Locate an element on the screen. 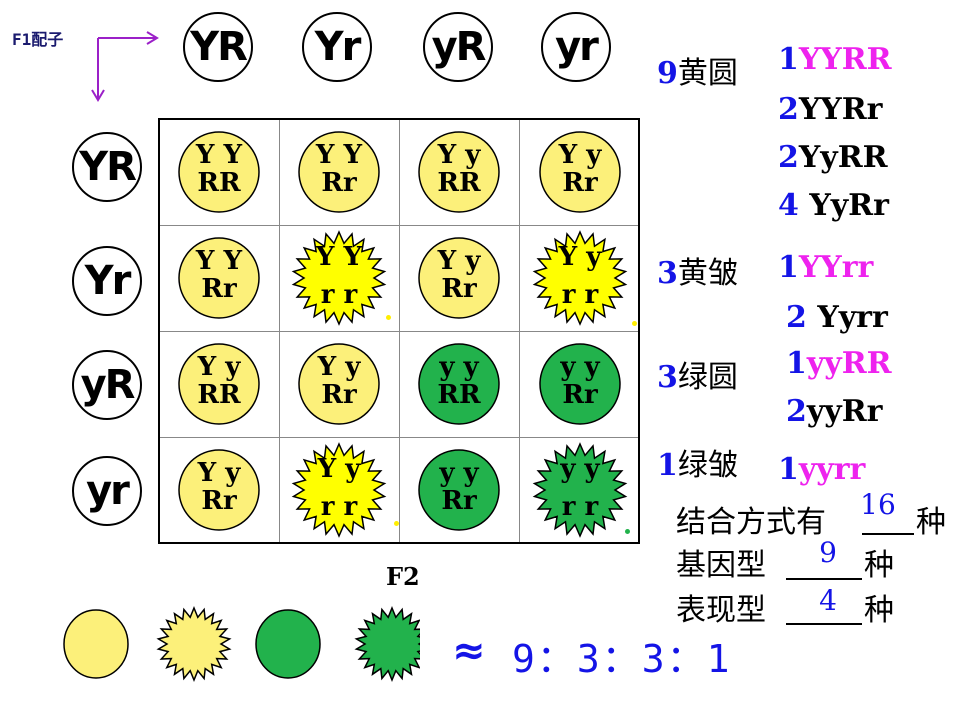 The height and width of the screenshot is (720, 960). genotype-code: YYRR is located at coordinates (845, 59).